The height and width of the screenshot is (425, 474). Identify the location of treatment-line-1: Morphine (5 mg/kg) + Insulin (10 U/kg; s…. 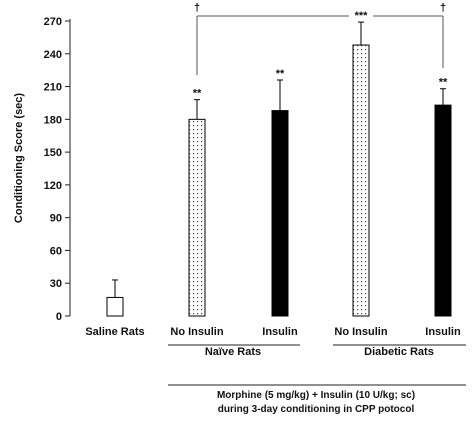
(316, 395).